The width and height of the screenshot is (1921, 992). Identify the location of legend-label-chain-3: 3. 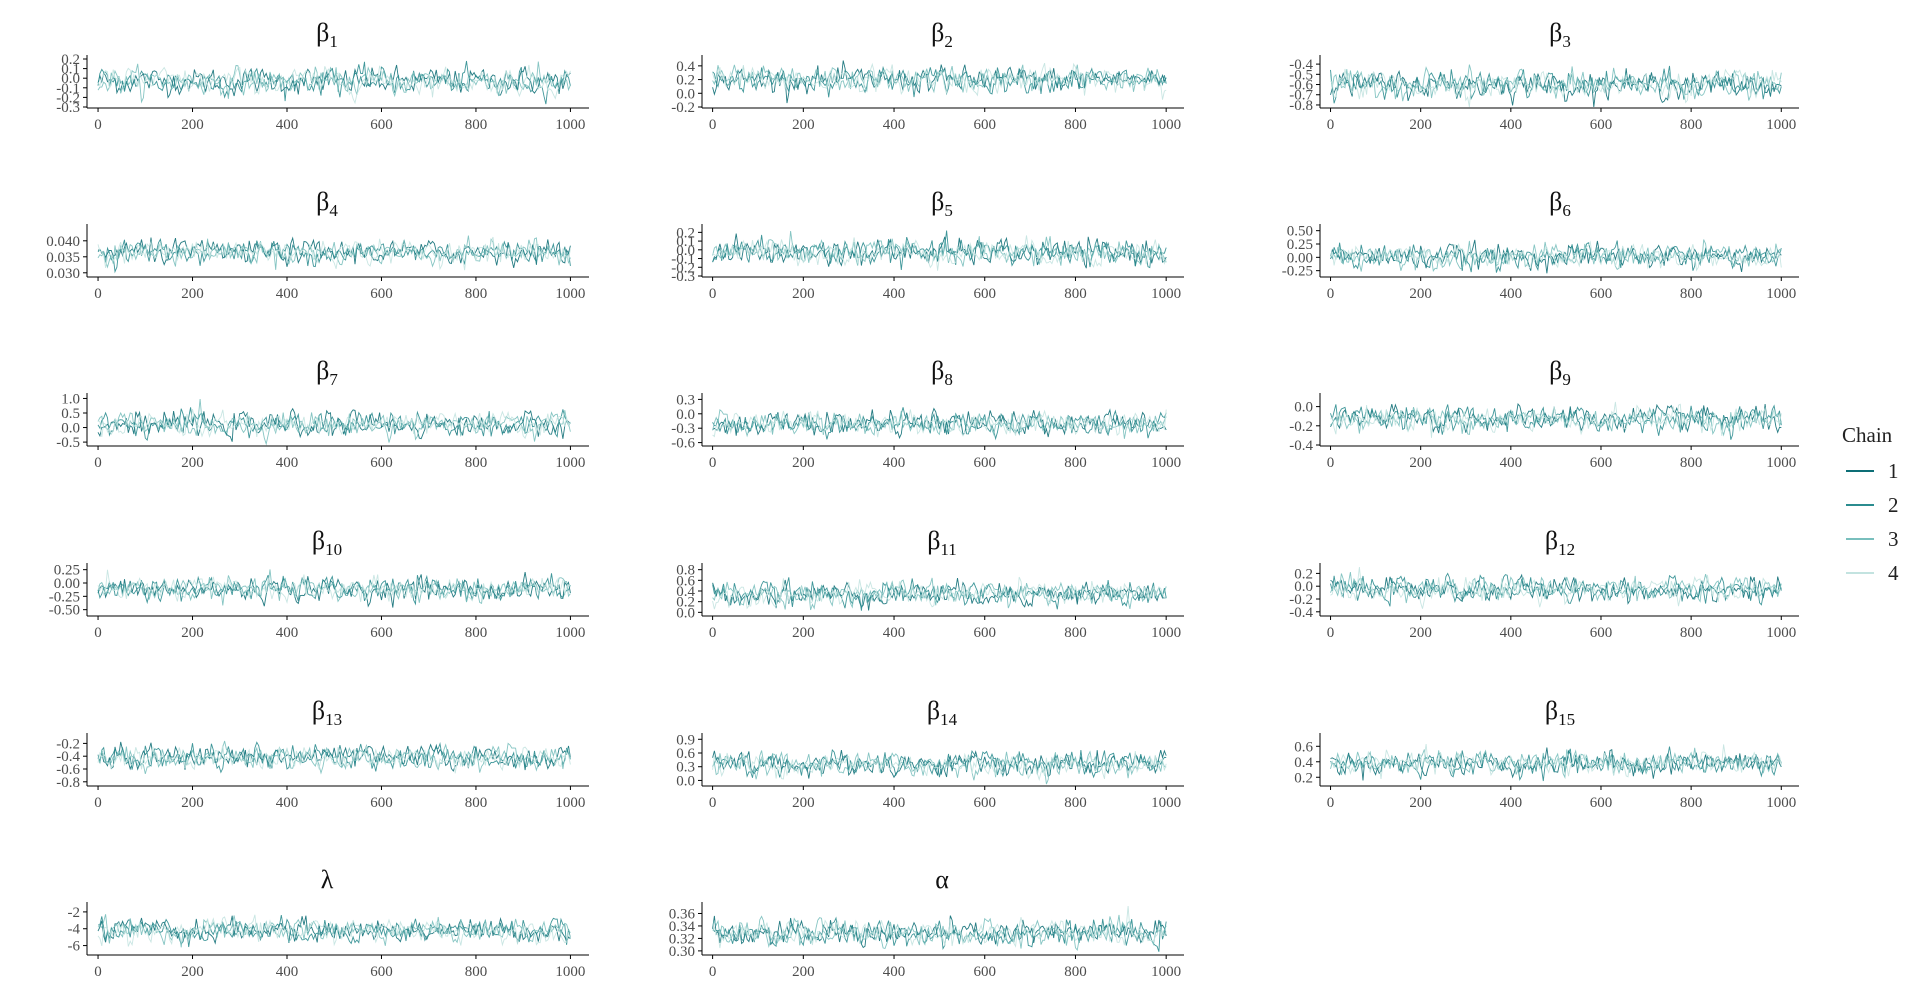
(1893, 538).